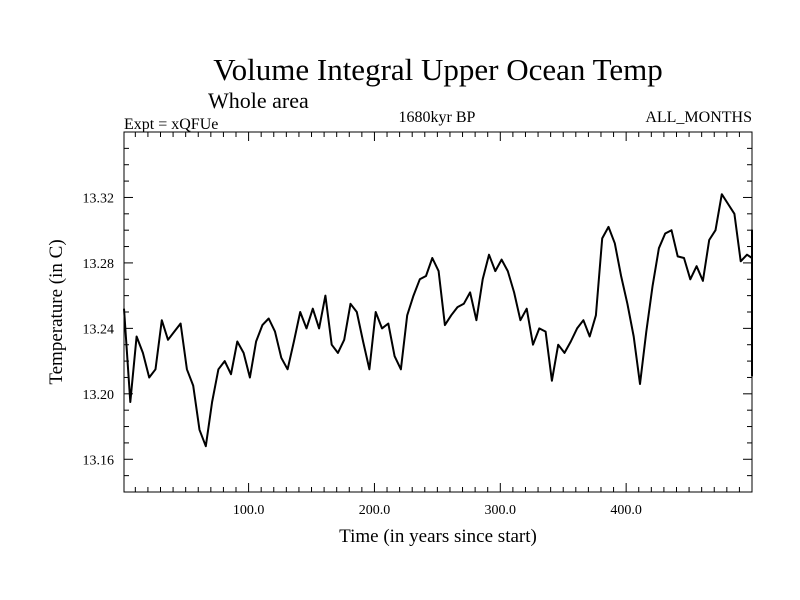  I want to click on x-axis-label: Time (in years since start), so click(438, 536).